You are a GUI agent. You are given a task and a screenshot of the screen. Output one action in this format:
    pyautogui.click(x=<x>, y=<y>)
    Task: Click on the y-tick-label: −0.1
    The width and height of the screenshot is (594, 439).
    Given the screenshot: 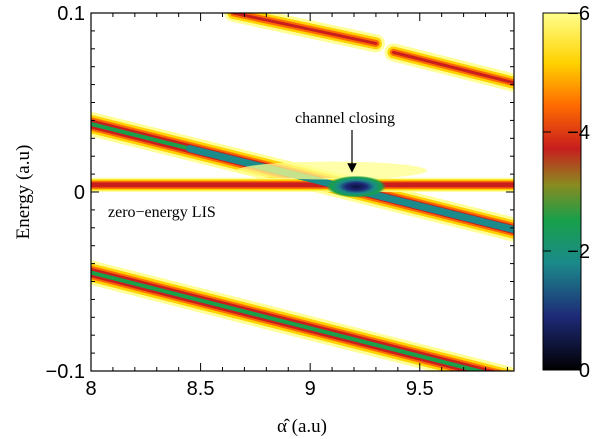 What is the action you would take?
    pyautogui.click(x=65, y=372)
    